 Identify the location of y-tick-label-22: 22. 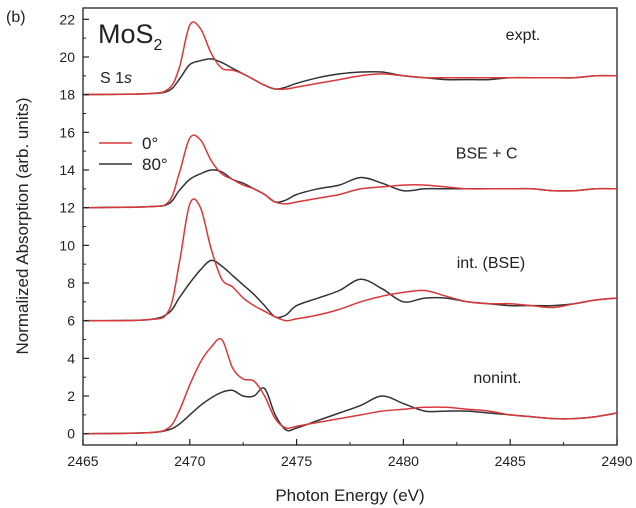
(67, 19).